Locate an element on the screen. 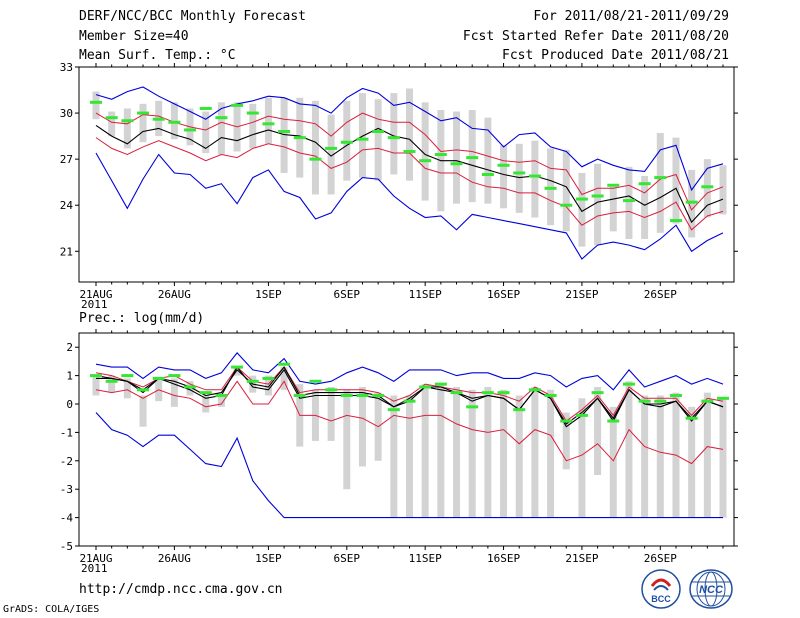 The width and height of the screenshot is (800, 618). y-tick-label: 21 is located at coordinates (66, 251).